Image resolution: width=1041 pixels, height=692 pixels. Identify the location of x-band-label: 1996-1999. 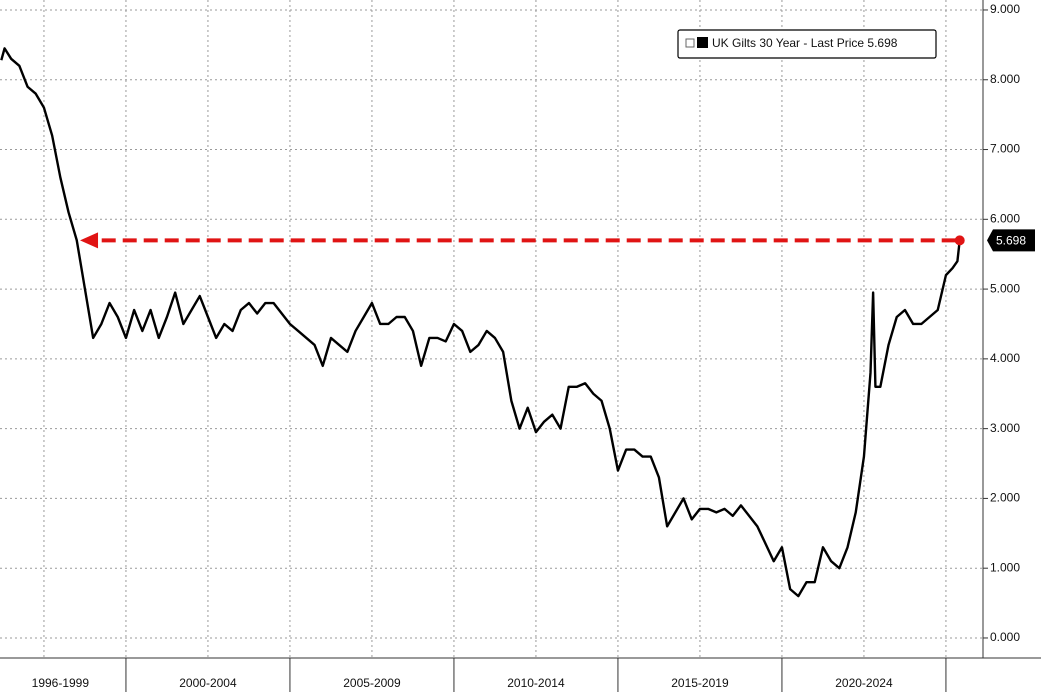
(61, 683).